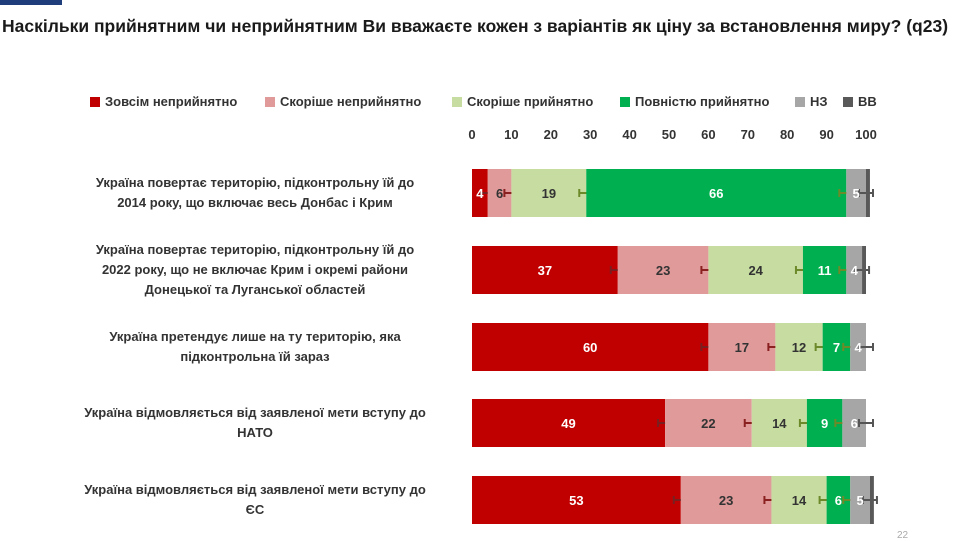  What do you see at coordinates (629, 134) in the screenshot?
I see `x-tick-label: 40` at bounding box center [629, 134].